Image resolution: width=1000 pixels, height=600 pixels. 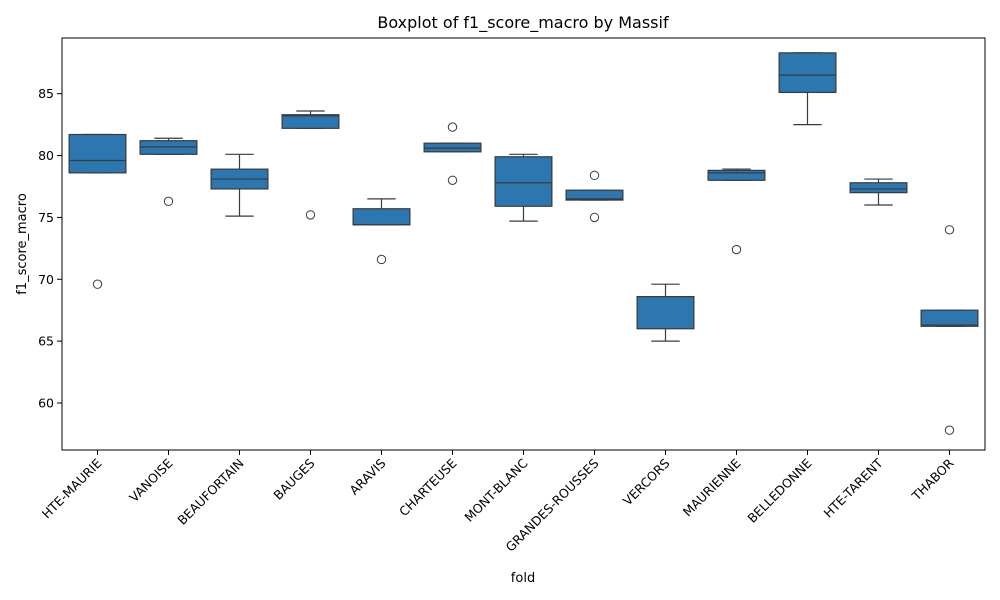 I want to click on y-tick-label: 75, so click(x=46, y=217).